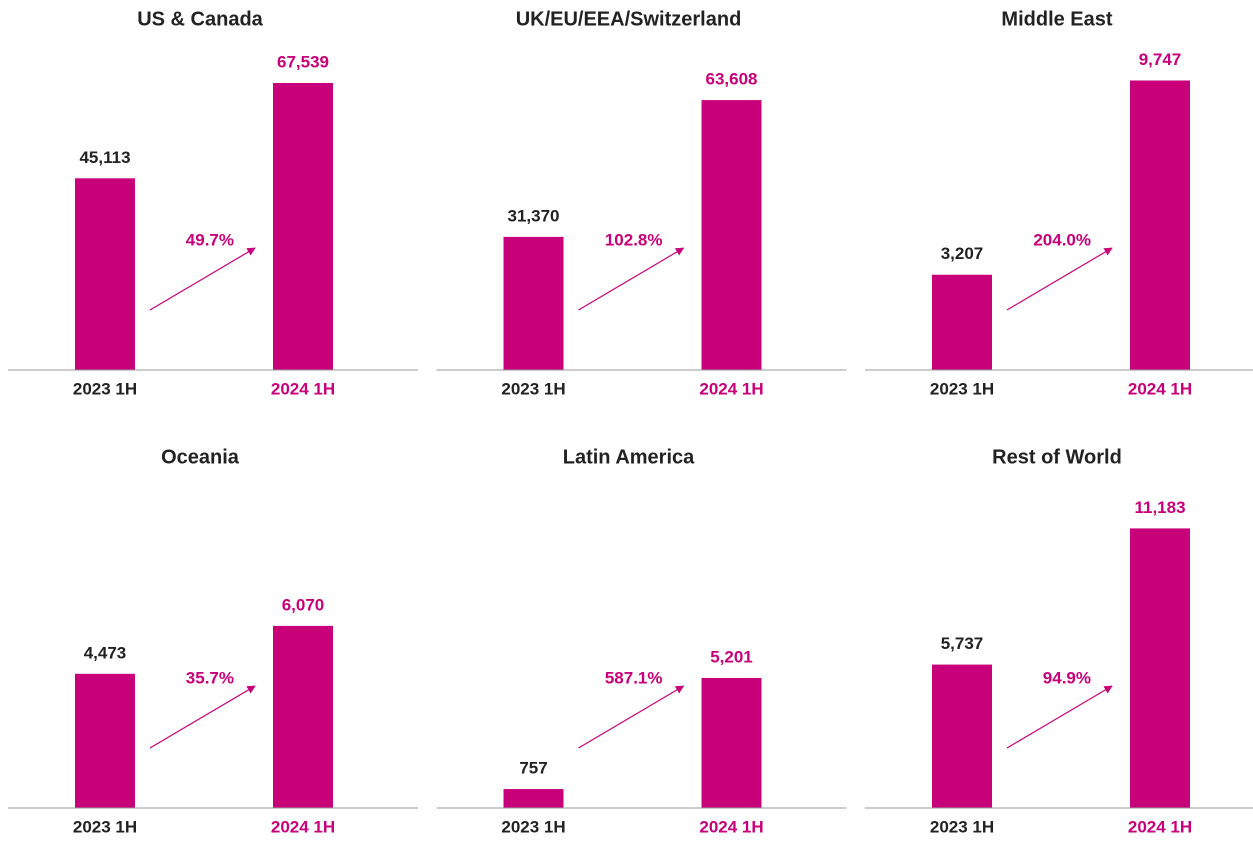  I want to click on growth-label: 102.8%, so click(634, 239).